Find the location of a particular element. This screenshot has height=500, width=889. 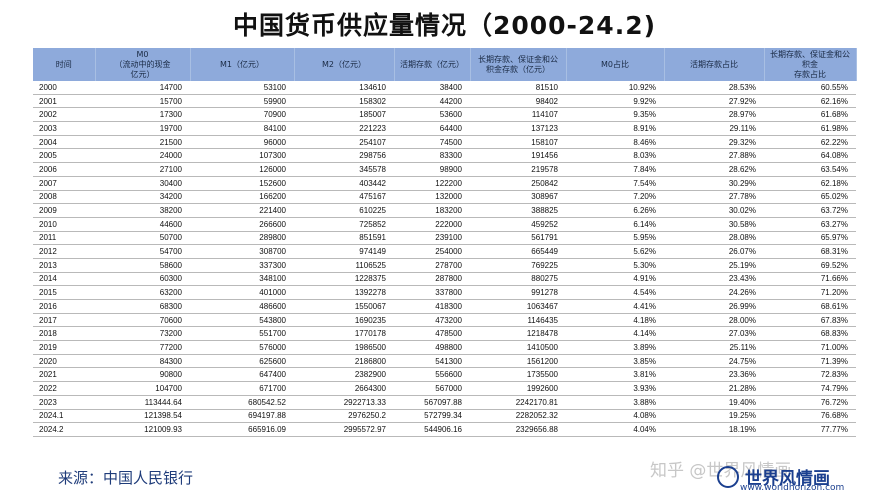

value-cell: 8.03% is located at coordinates (615, 156).